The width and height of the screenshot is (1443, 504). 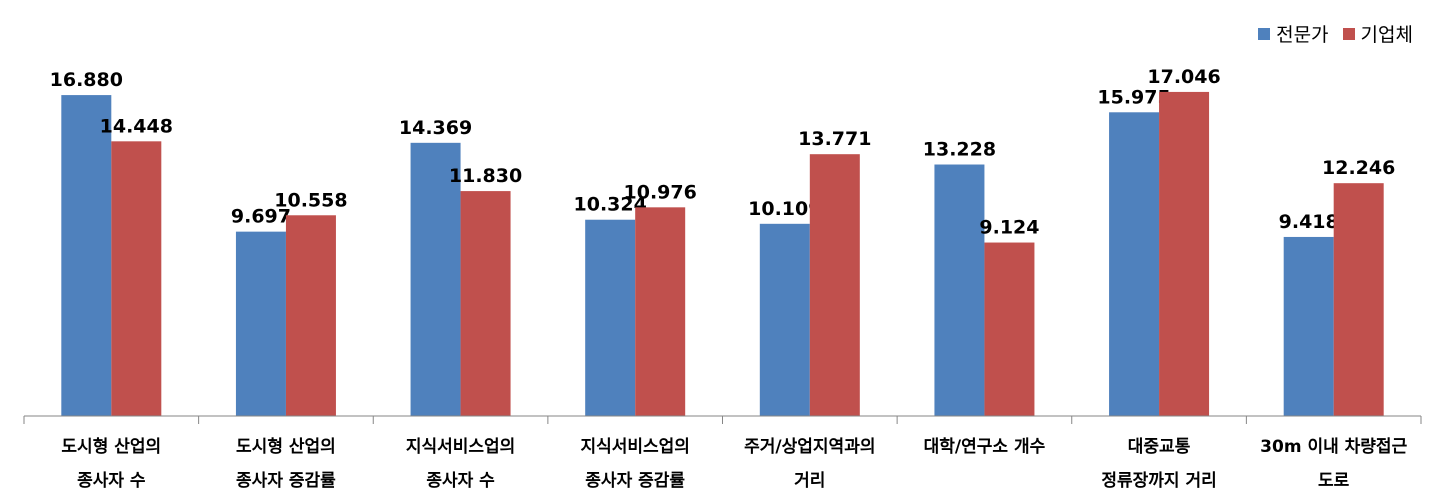 What do you see at coordinates (1334, 481) in the screenshot?
I see `category-label-7-line-1: 도로` at bounding box center [1334, 481].